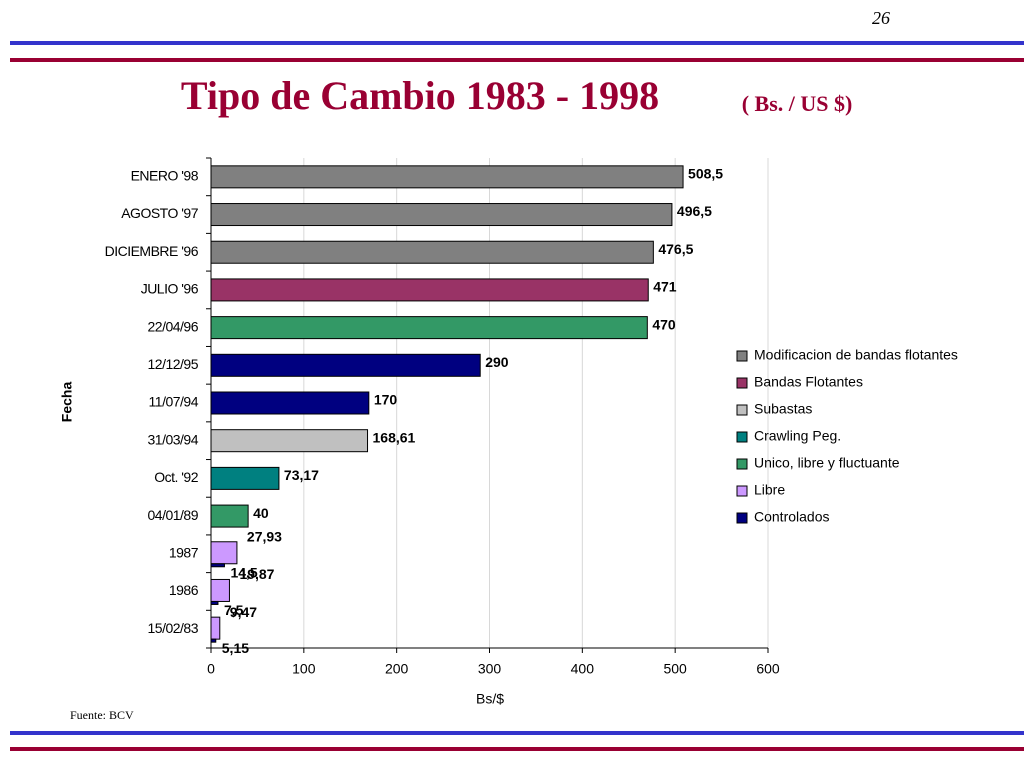  I want to click on value-label: 19,87, so click(256, 574).